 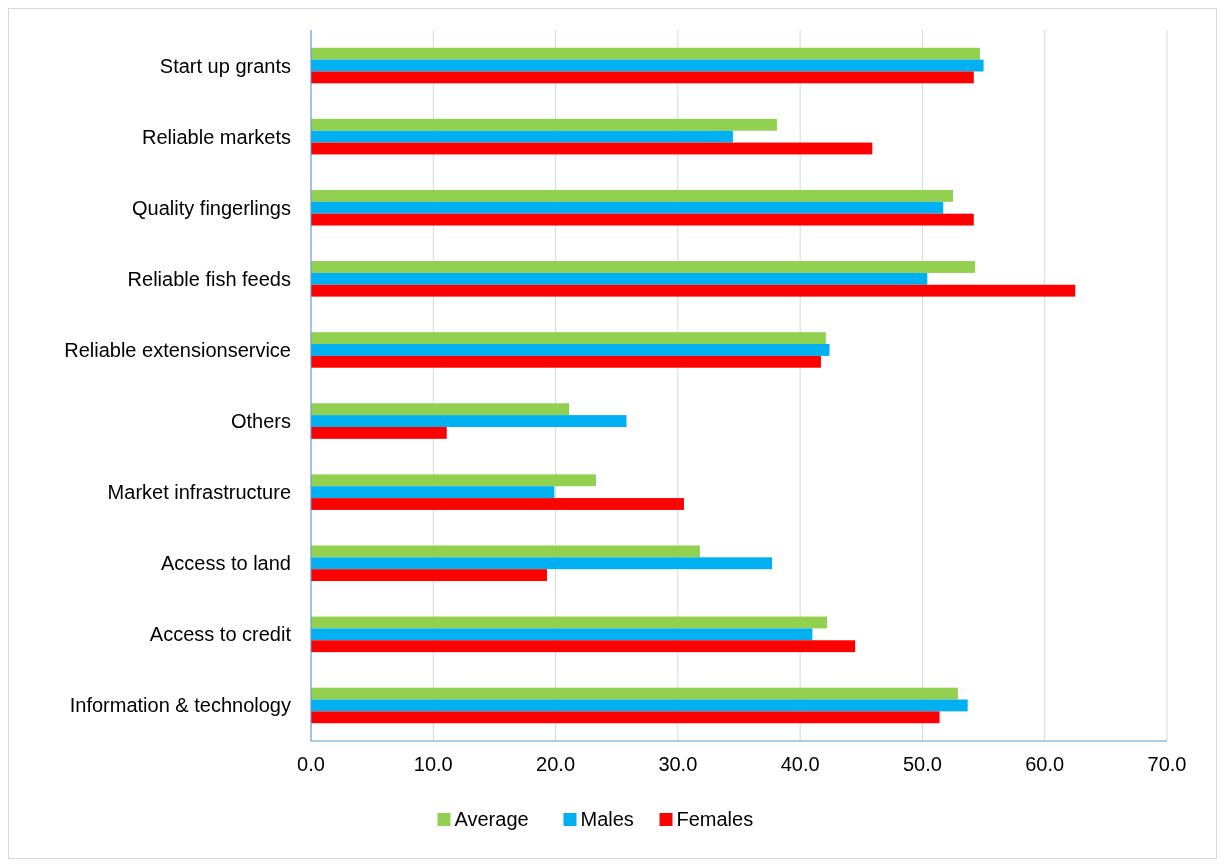 What do you see at coordinates (216, 136) in the screenshot?
I see `y-tick-label: Reliable markets` at bounding box center [216, 136].